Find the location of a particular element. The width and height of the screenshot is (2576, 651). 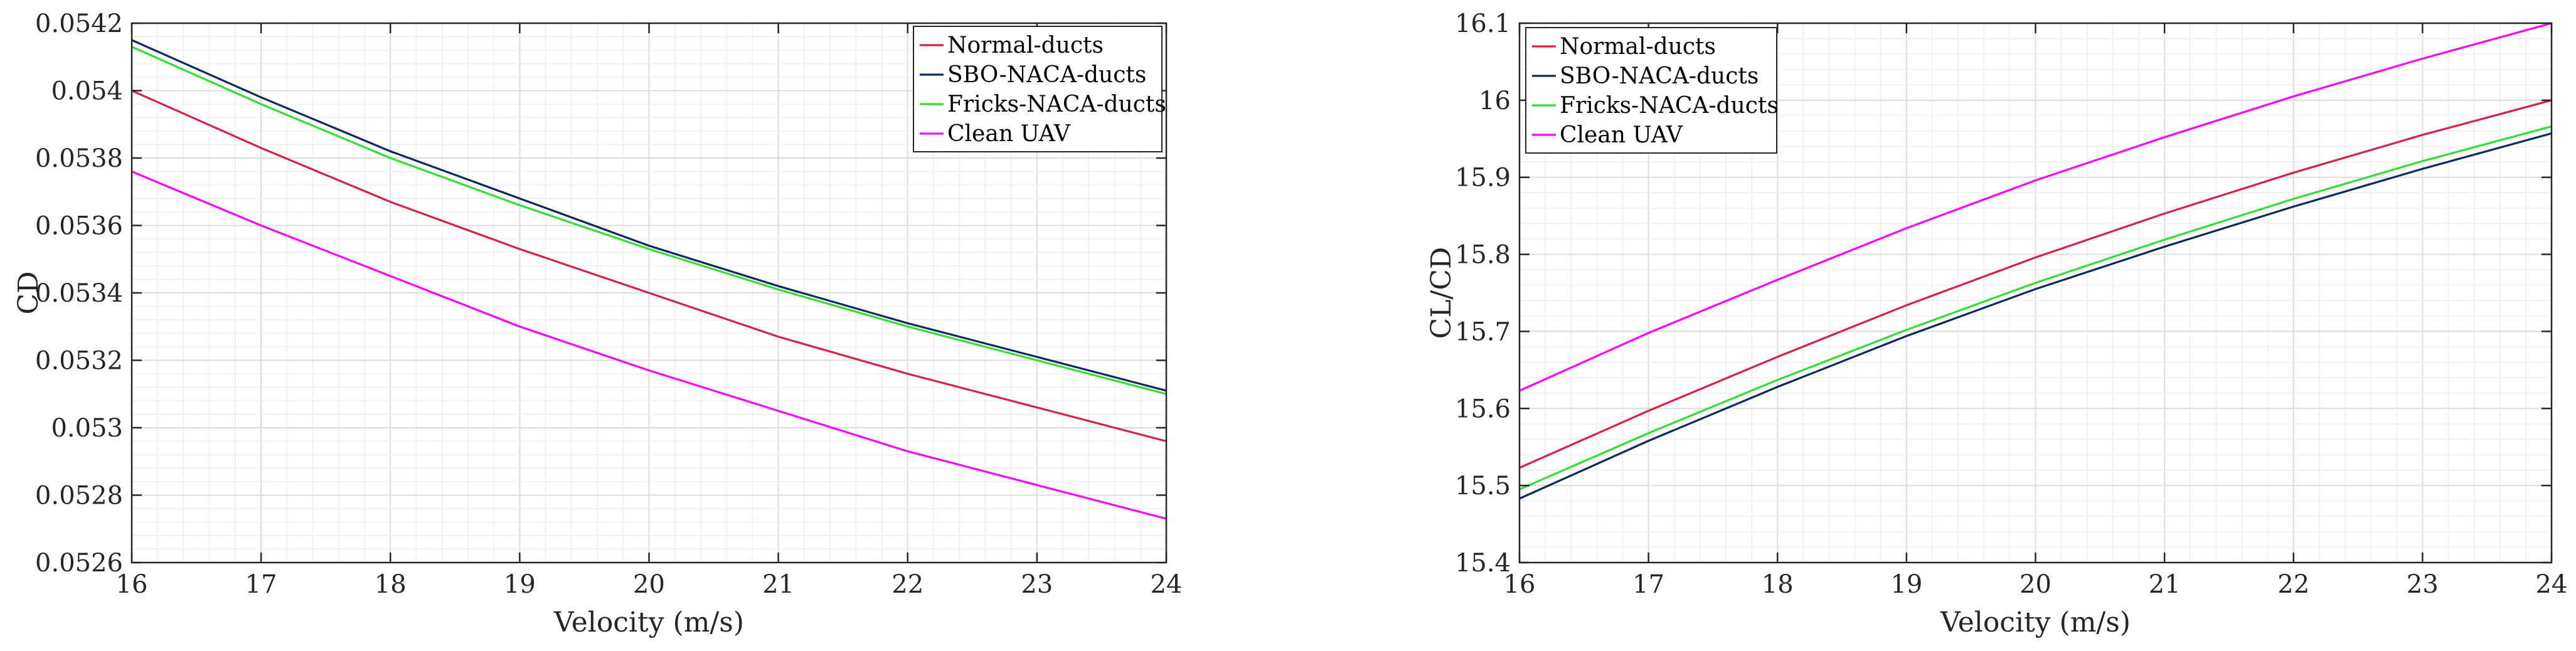

y-tick-label: 0.0528 is located at coordinates (79, 497).